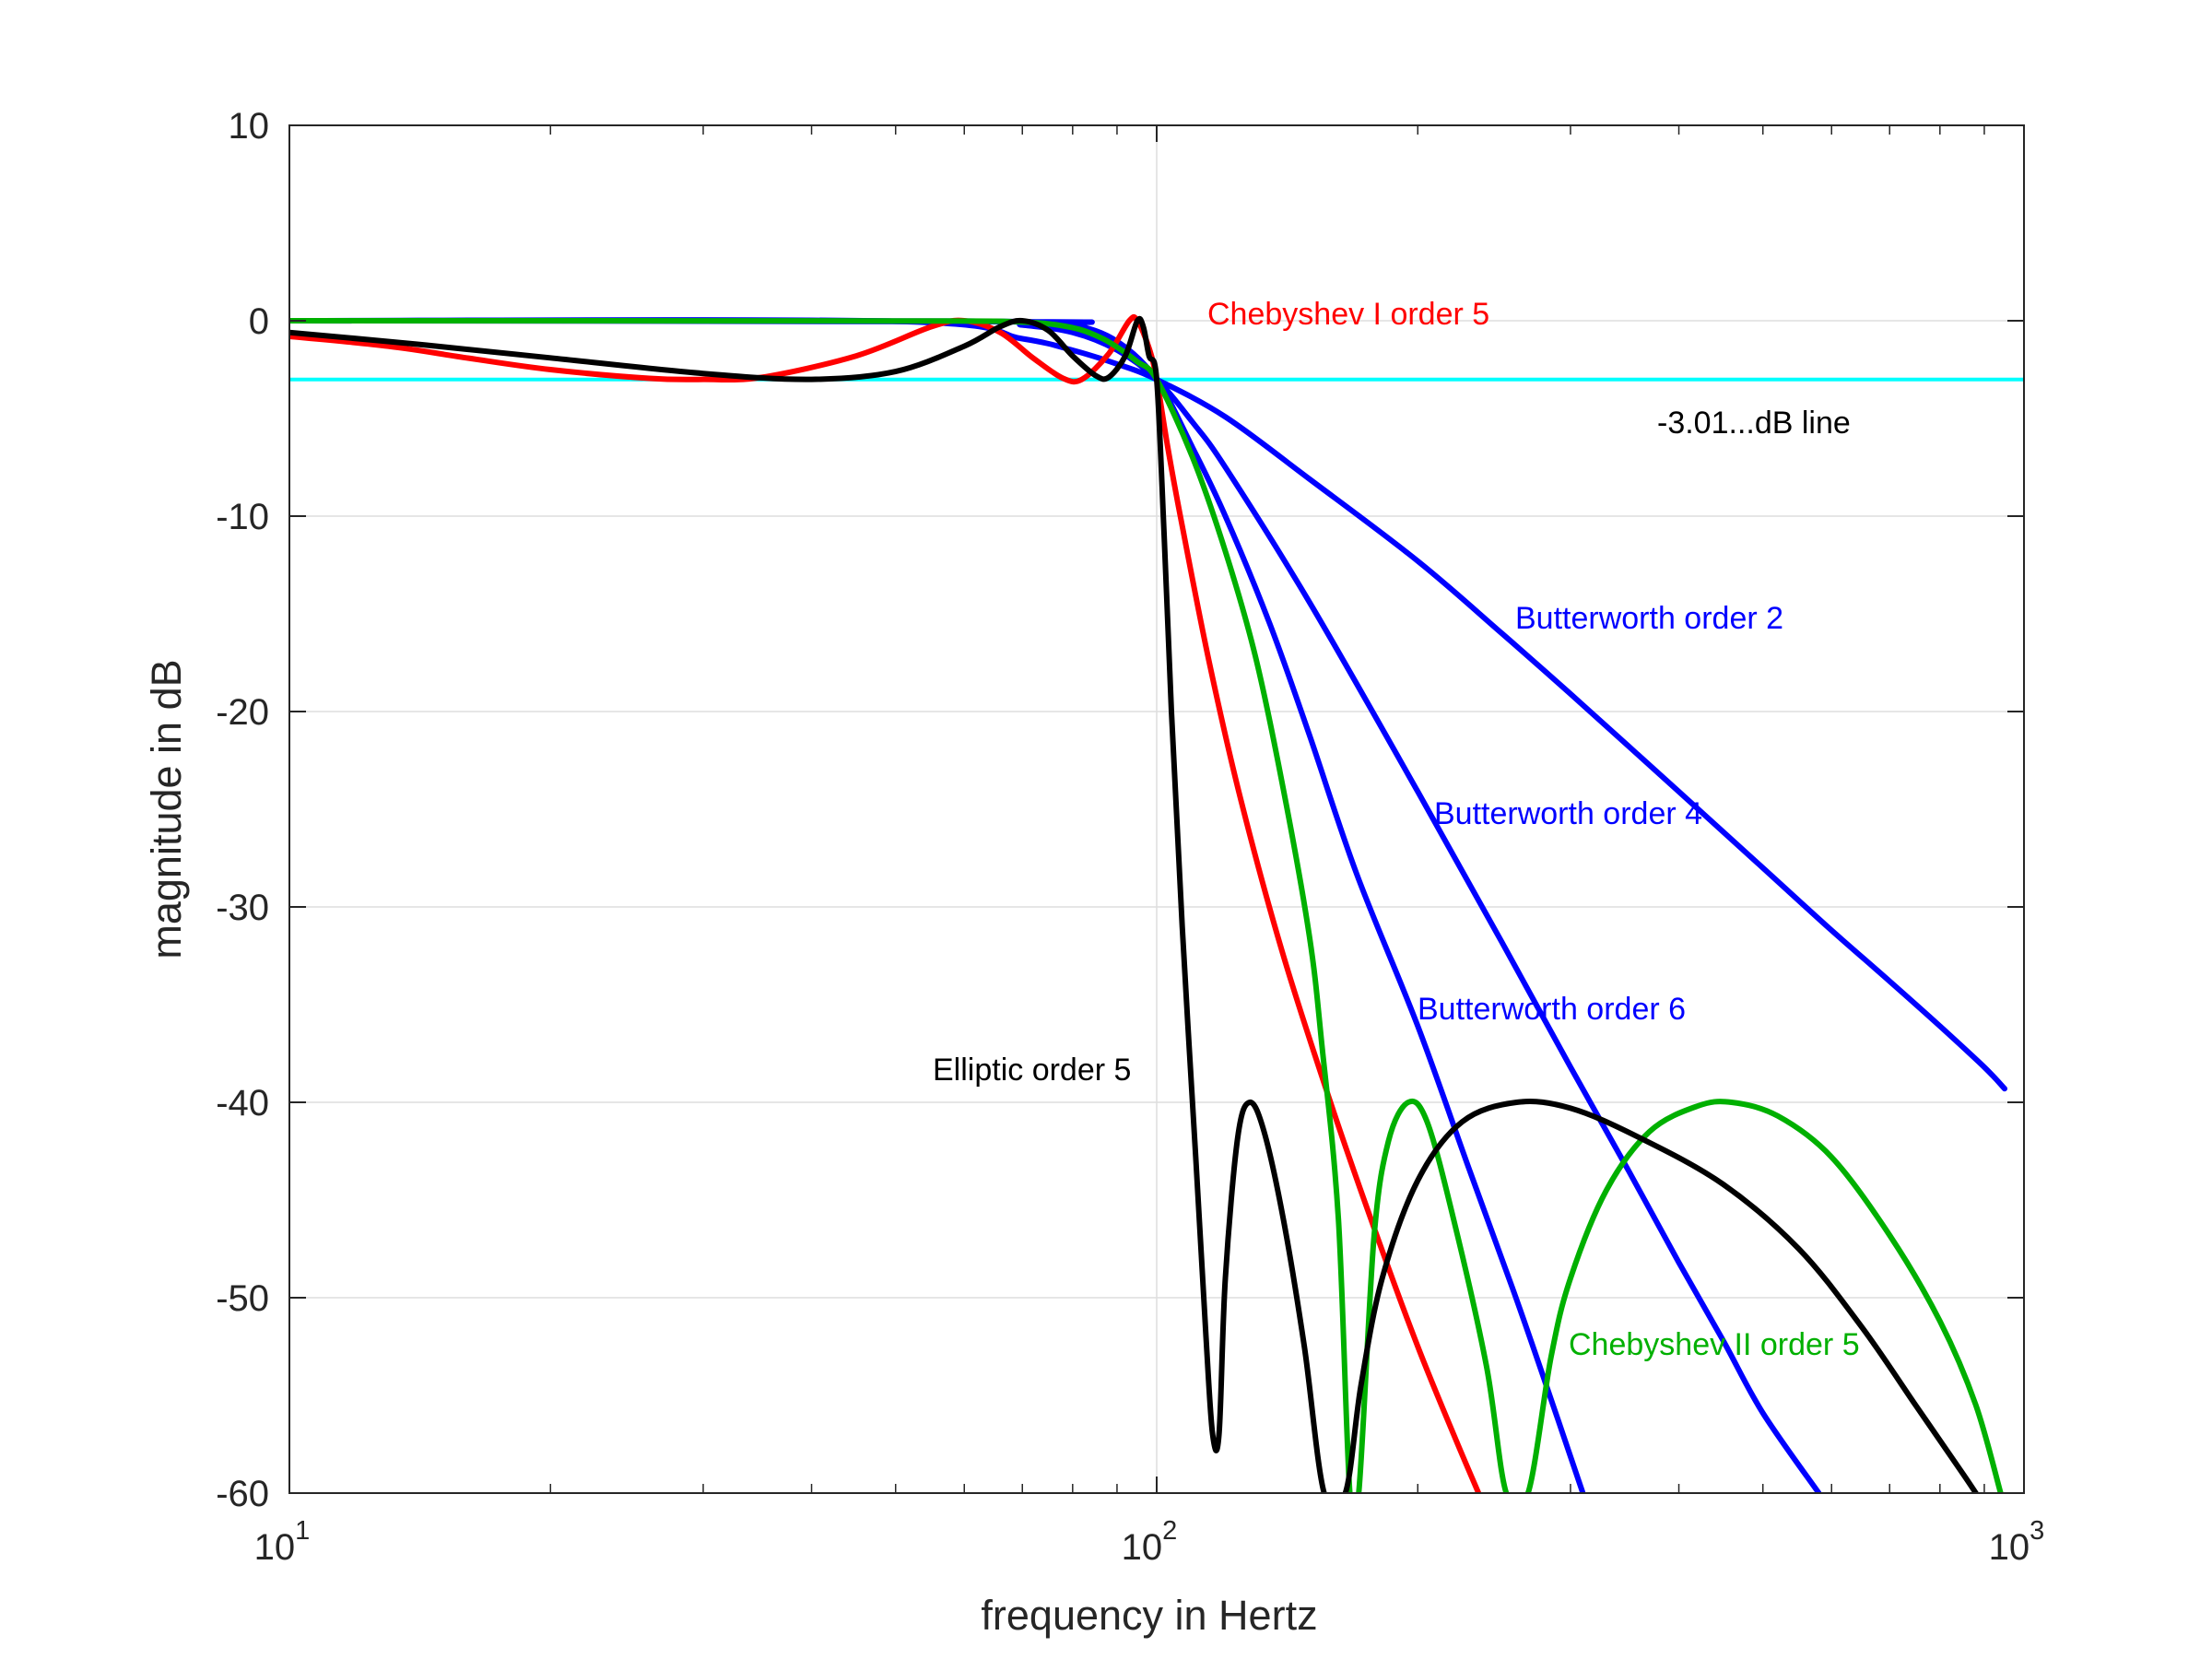  What do you see at coordinates (1754, 423) in the screenshot?
I see `annotation-label: -3.01...dB line` at bounding box center [1754, 423].